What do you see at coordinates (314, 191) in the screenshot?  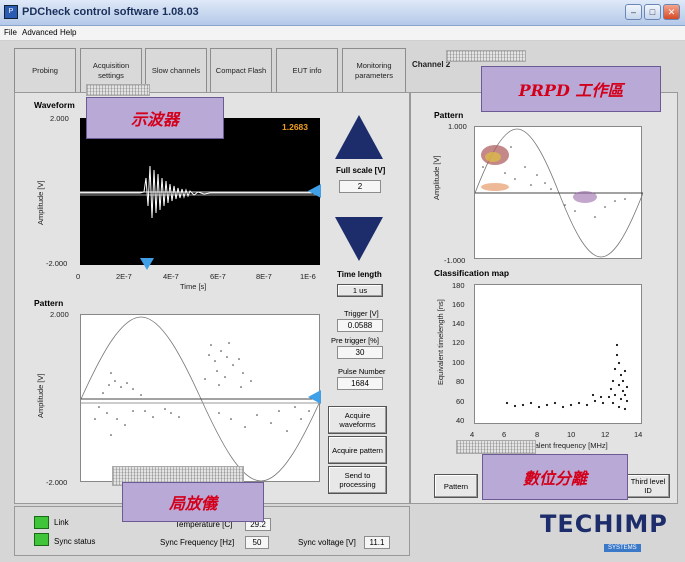 I see `trigger-level-marker` at bounding box center [314, 191].